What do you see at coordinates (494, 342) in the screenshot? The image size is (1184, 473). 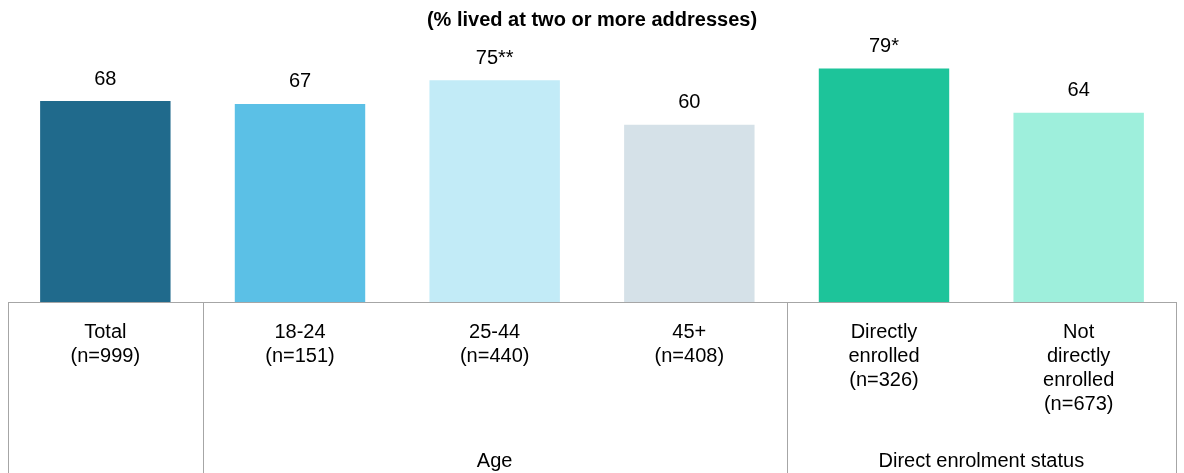 I see `x-tick-label: 25-44 (n=440)` at bounding box center [494, 342].